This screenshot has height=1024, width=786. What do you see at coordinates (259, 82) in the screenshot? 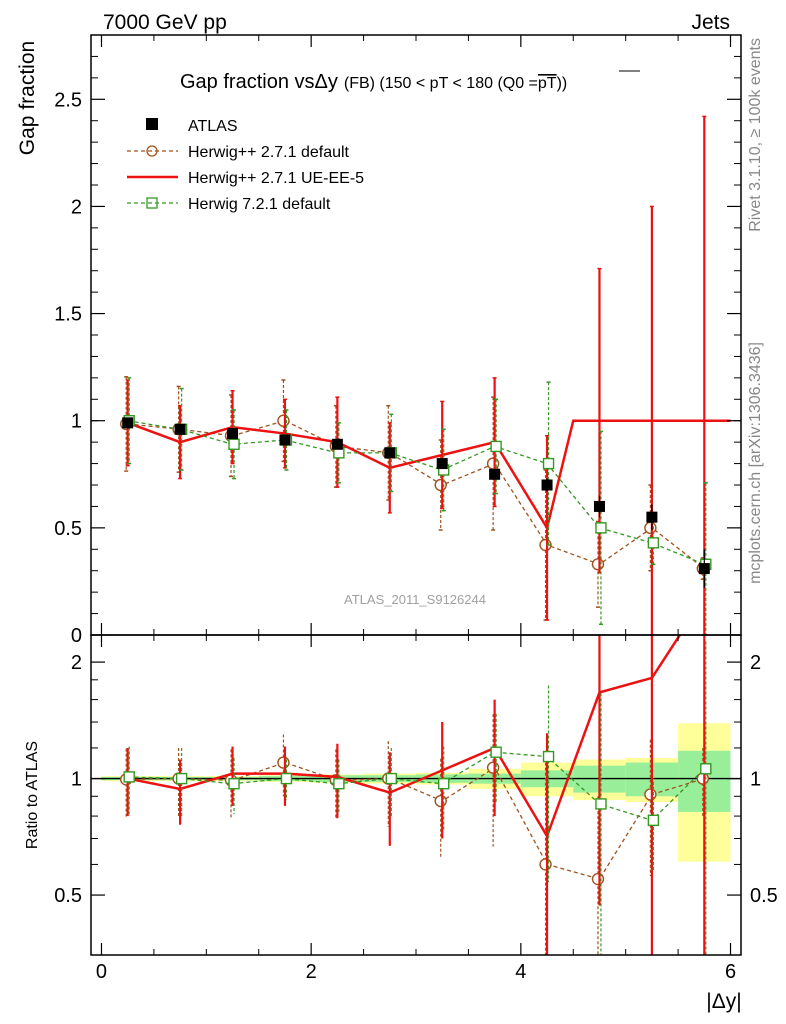
I see `chart-title-main: Gap fraction vsΔy` at bounding box center [259, 82].